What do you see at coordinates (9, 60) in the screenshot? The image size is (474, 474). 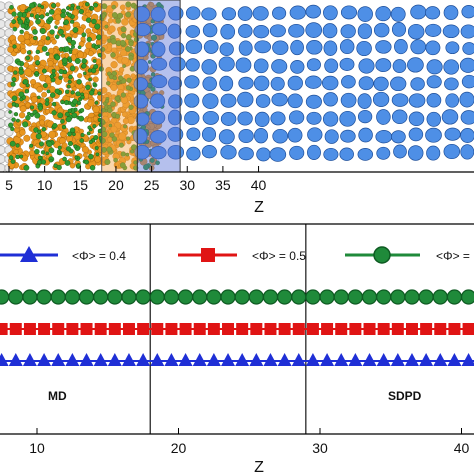 I see `wall-particle` at bounding box center [9, 60].